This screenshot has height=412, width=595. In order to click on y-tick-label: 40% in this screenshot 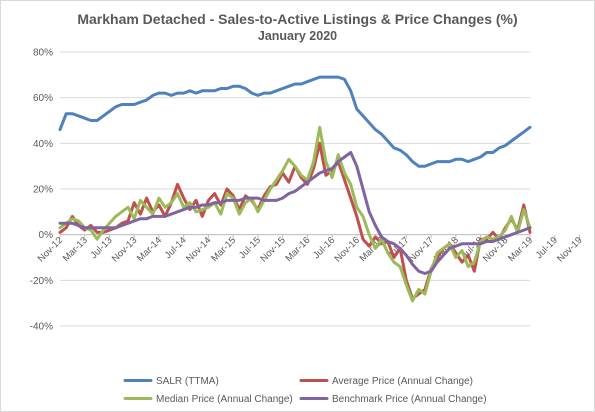, I will do `click(43, 144)`.